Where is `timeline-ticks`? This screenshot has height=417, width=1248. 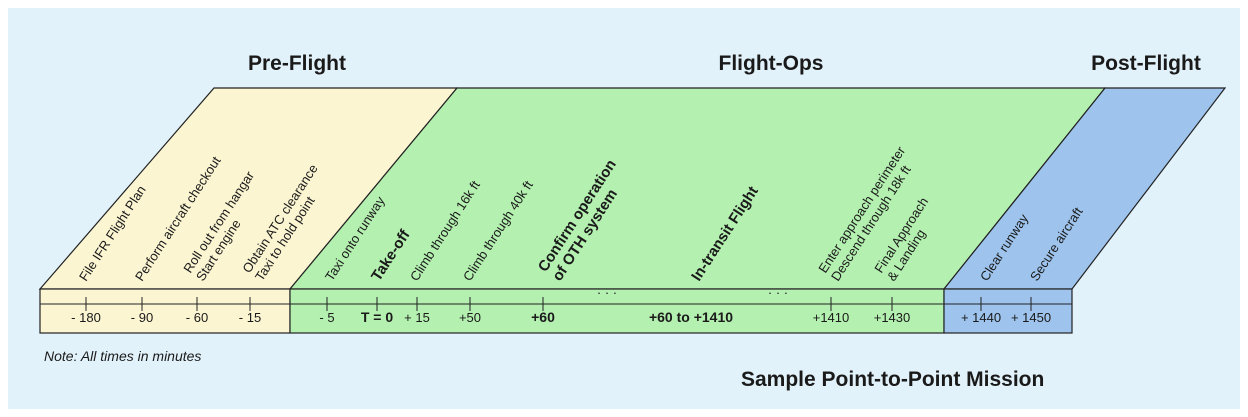 timeline-ticks is located at coordinates (558, 304).